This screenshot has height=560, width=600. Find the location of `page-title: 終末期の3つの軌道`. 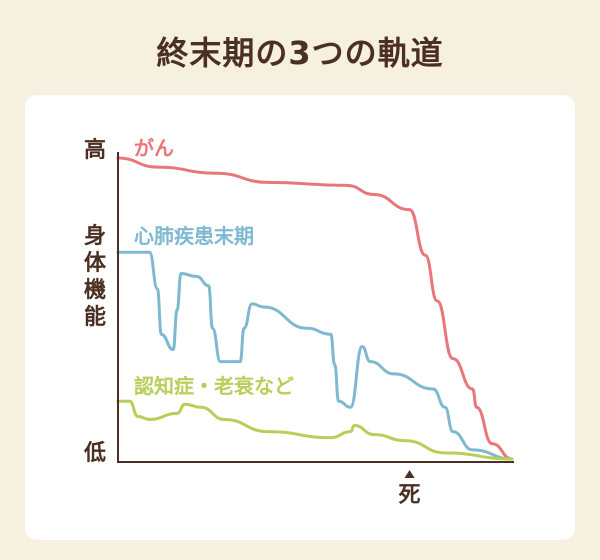

page-title: 終末期の3つの軌道 is located at coordinates (300, 53).